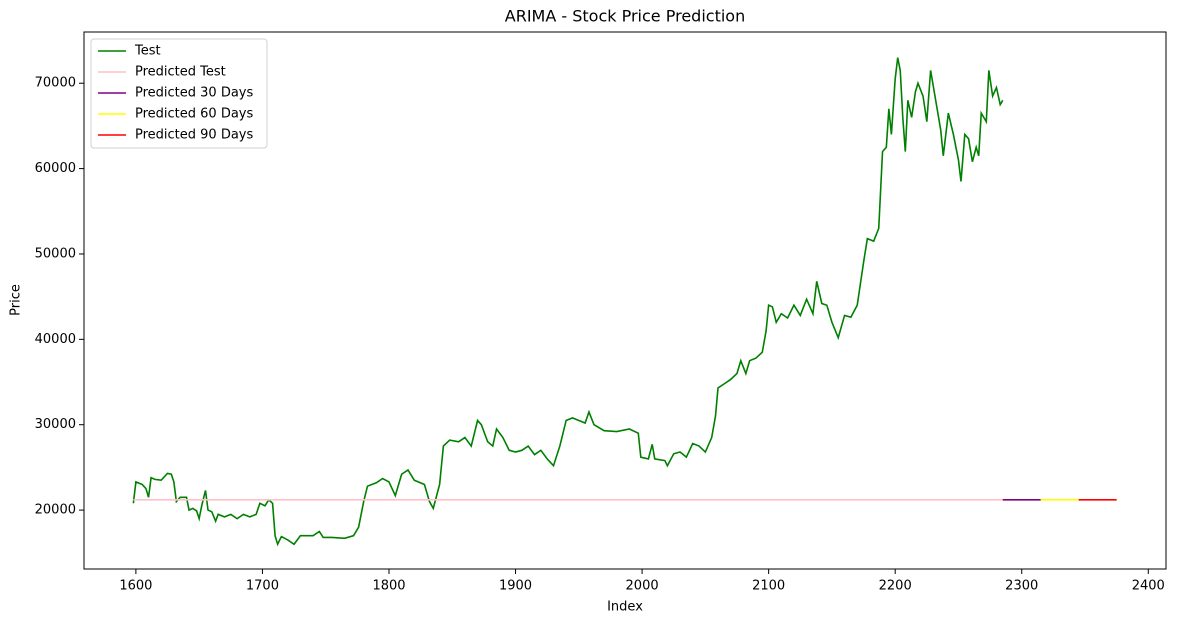  Describe the element at coordinates (262, 586) in the screenshot. I see `x-tick-label: 1700` at that location.